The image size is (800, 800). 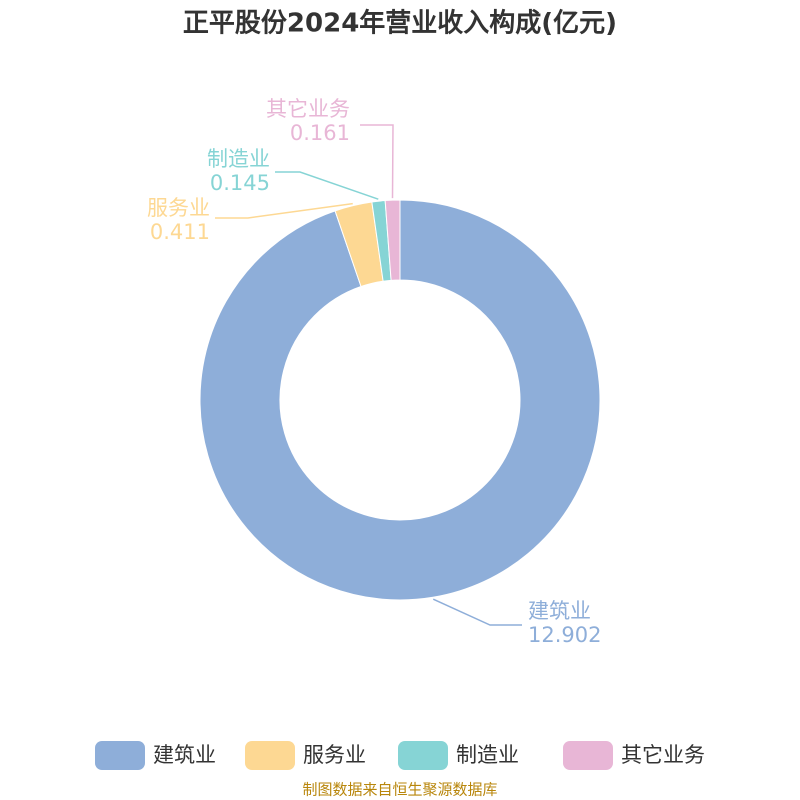 What do you see at coordinates (564, 635) in the screenshot?
I see `value-label: 12.902` at bounding box center [564, 635].